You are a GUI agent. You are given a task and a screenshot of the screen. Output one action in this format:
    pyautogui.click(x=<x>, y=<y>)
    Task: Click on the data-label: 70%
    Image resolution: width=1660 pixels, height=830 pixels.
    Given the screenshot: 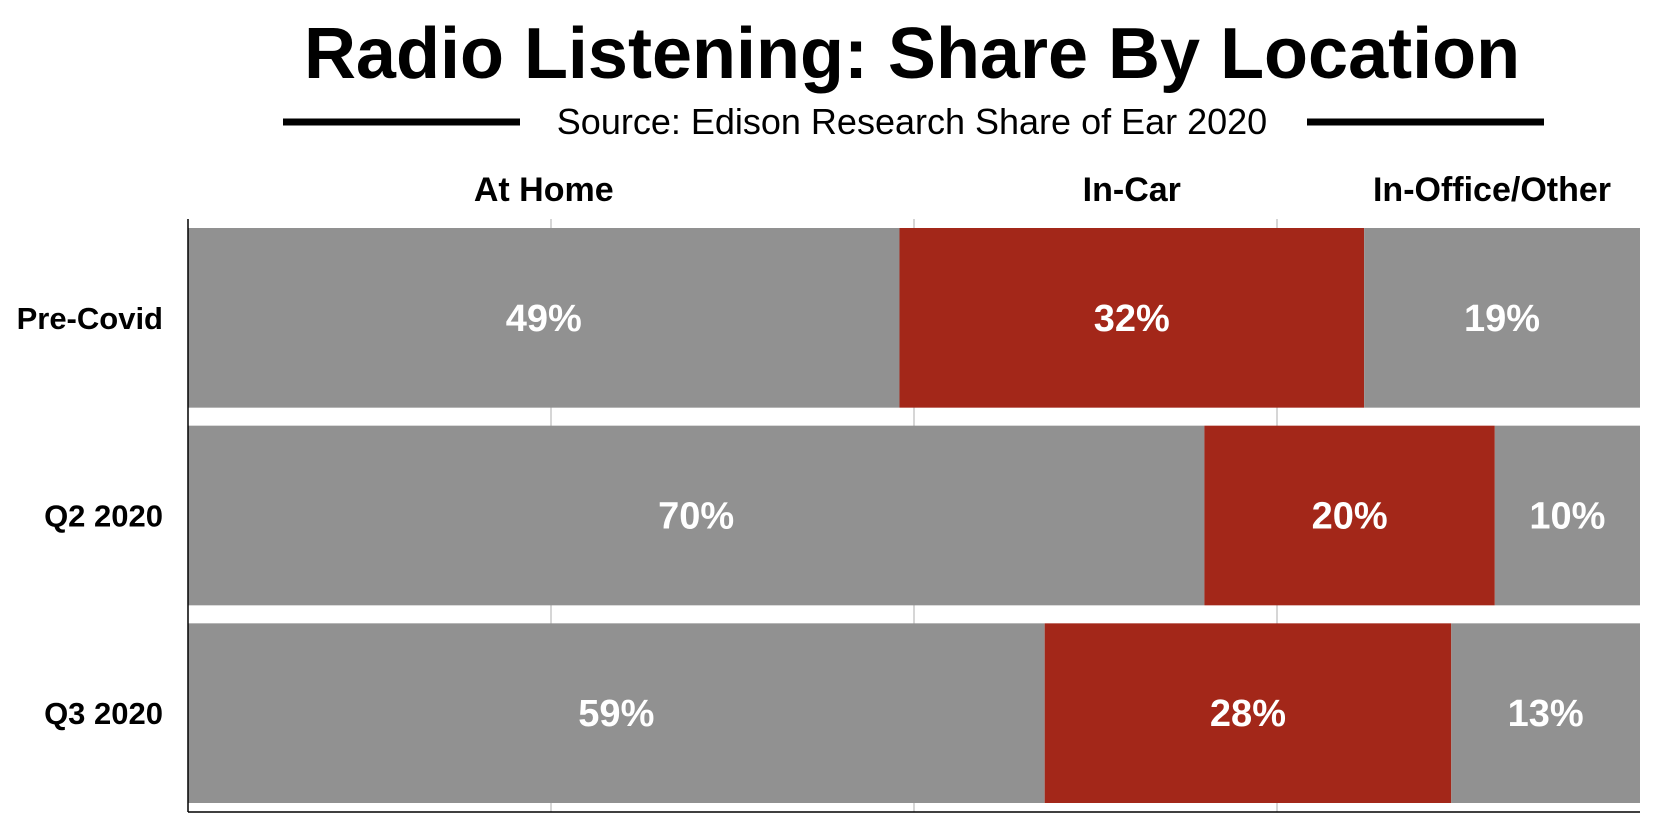 What is the action you would take?
    pyautogui.click(x=696, y=517)
    